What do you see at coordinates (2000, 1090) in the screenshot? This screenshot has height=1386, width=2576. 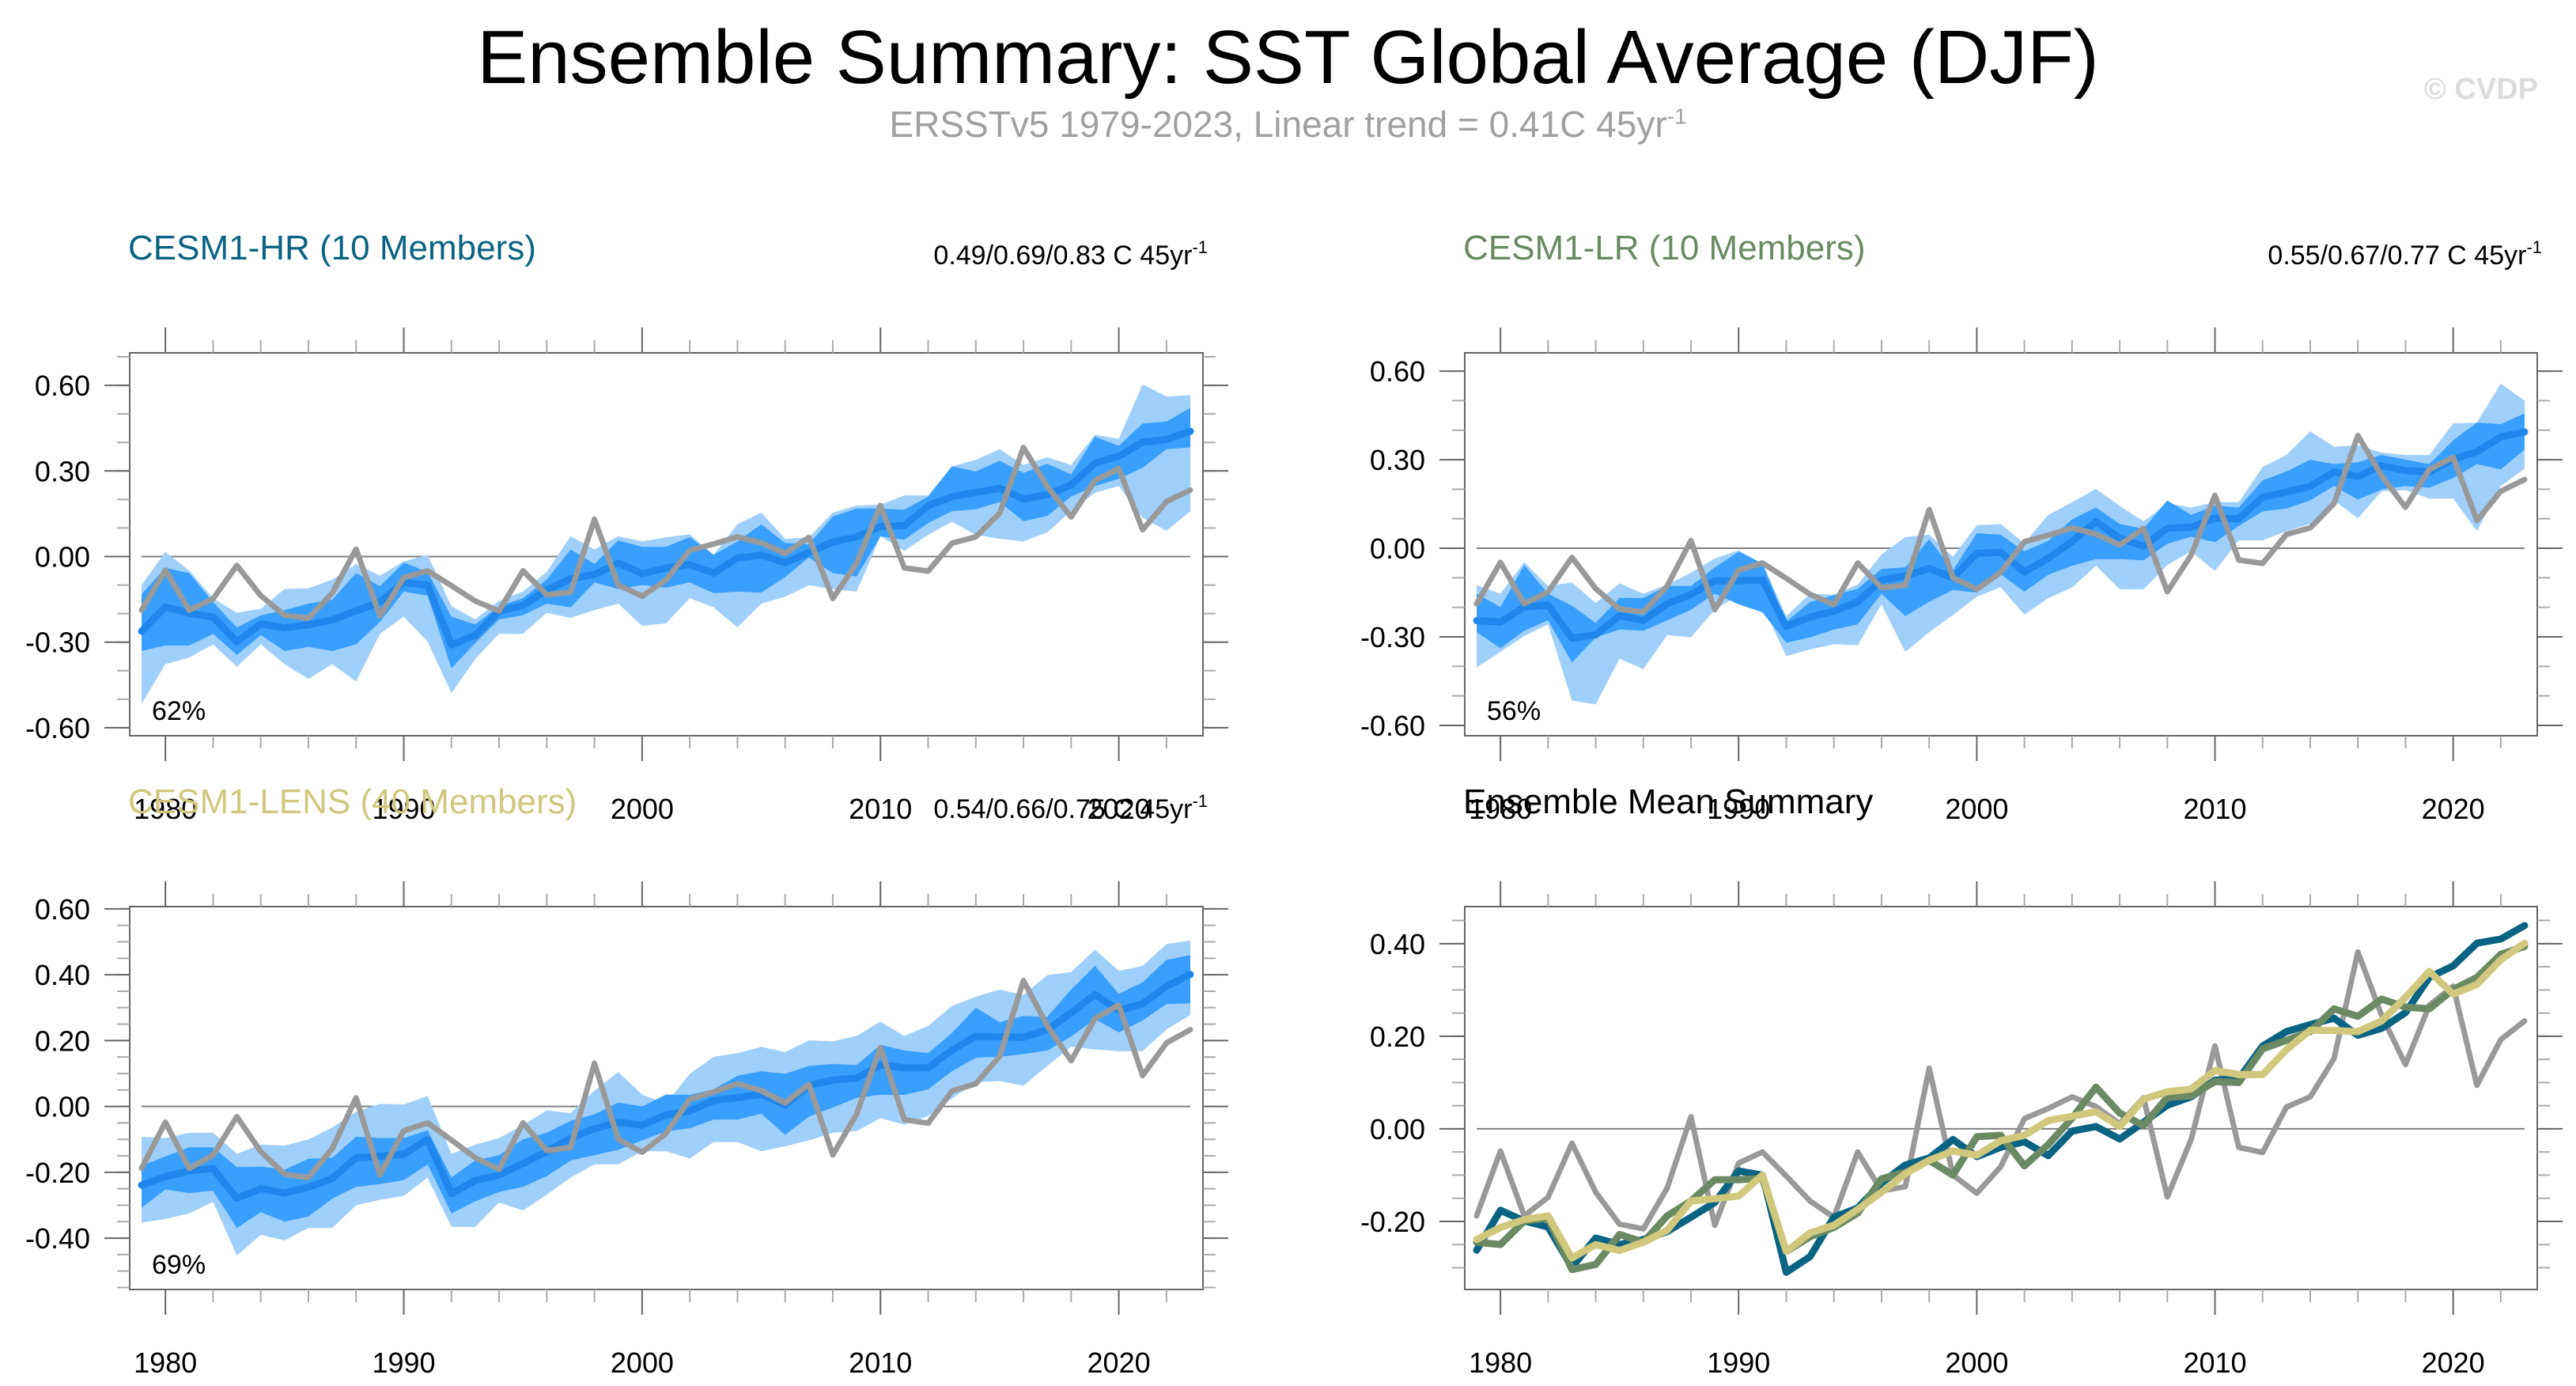 I see `series-line-ersstv5` at bounding box center [2000, 1090].